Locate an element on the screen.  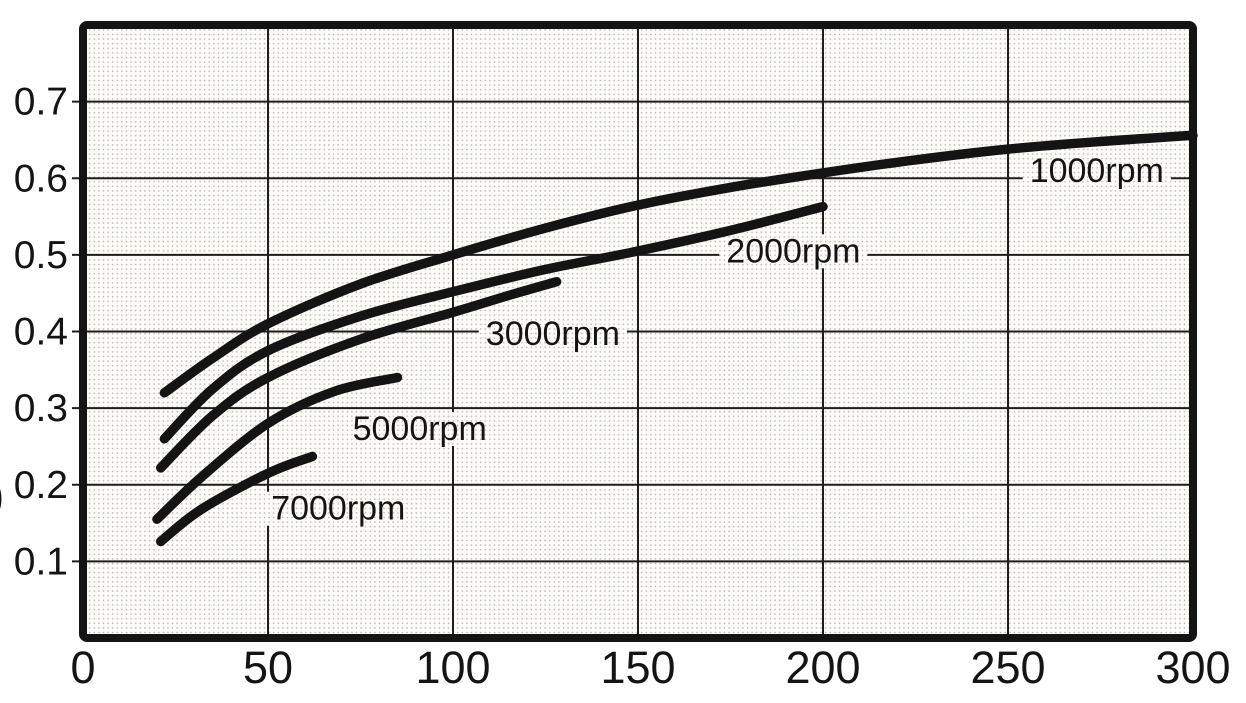
curve-label-backing-1000rpm is located at coordinates (1096, 170).